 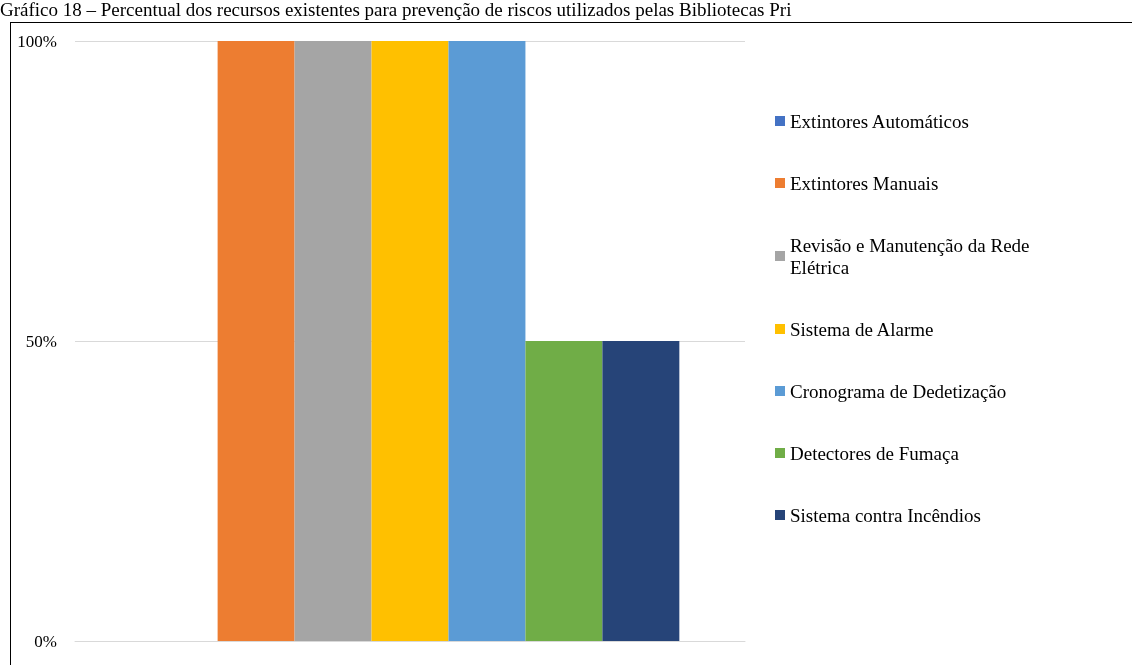 I want to click on legend-label: Sistema contra Incêndios, so click(x=886, y=515).